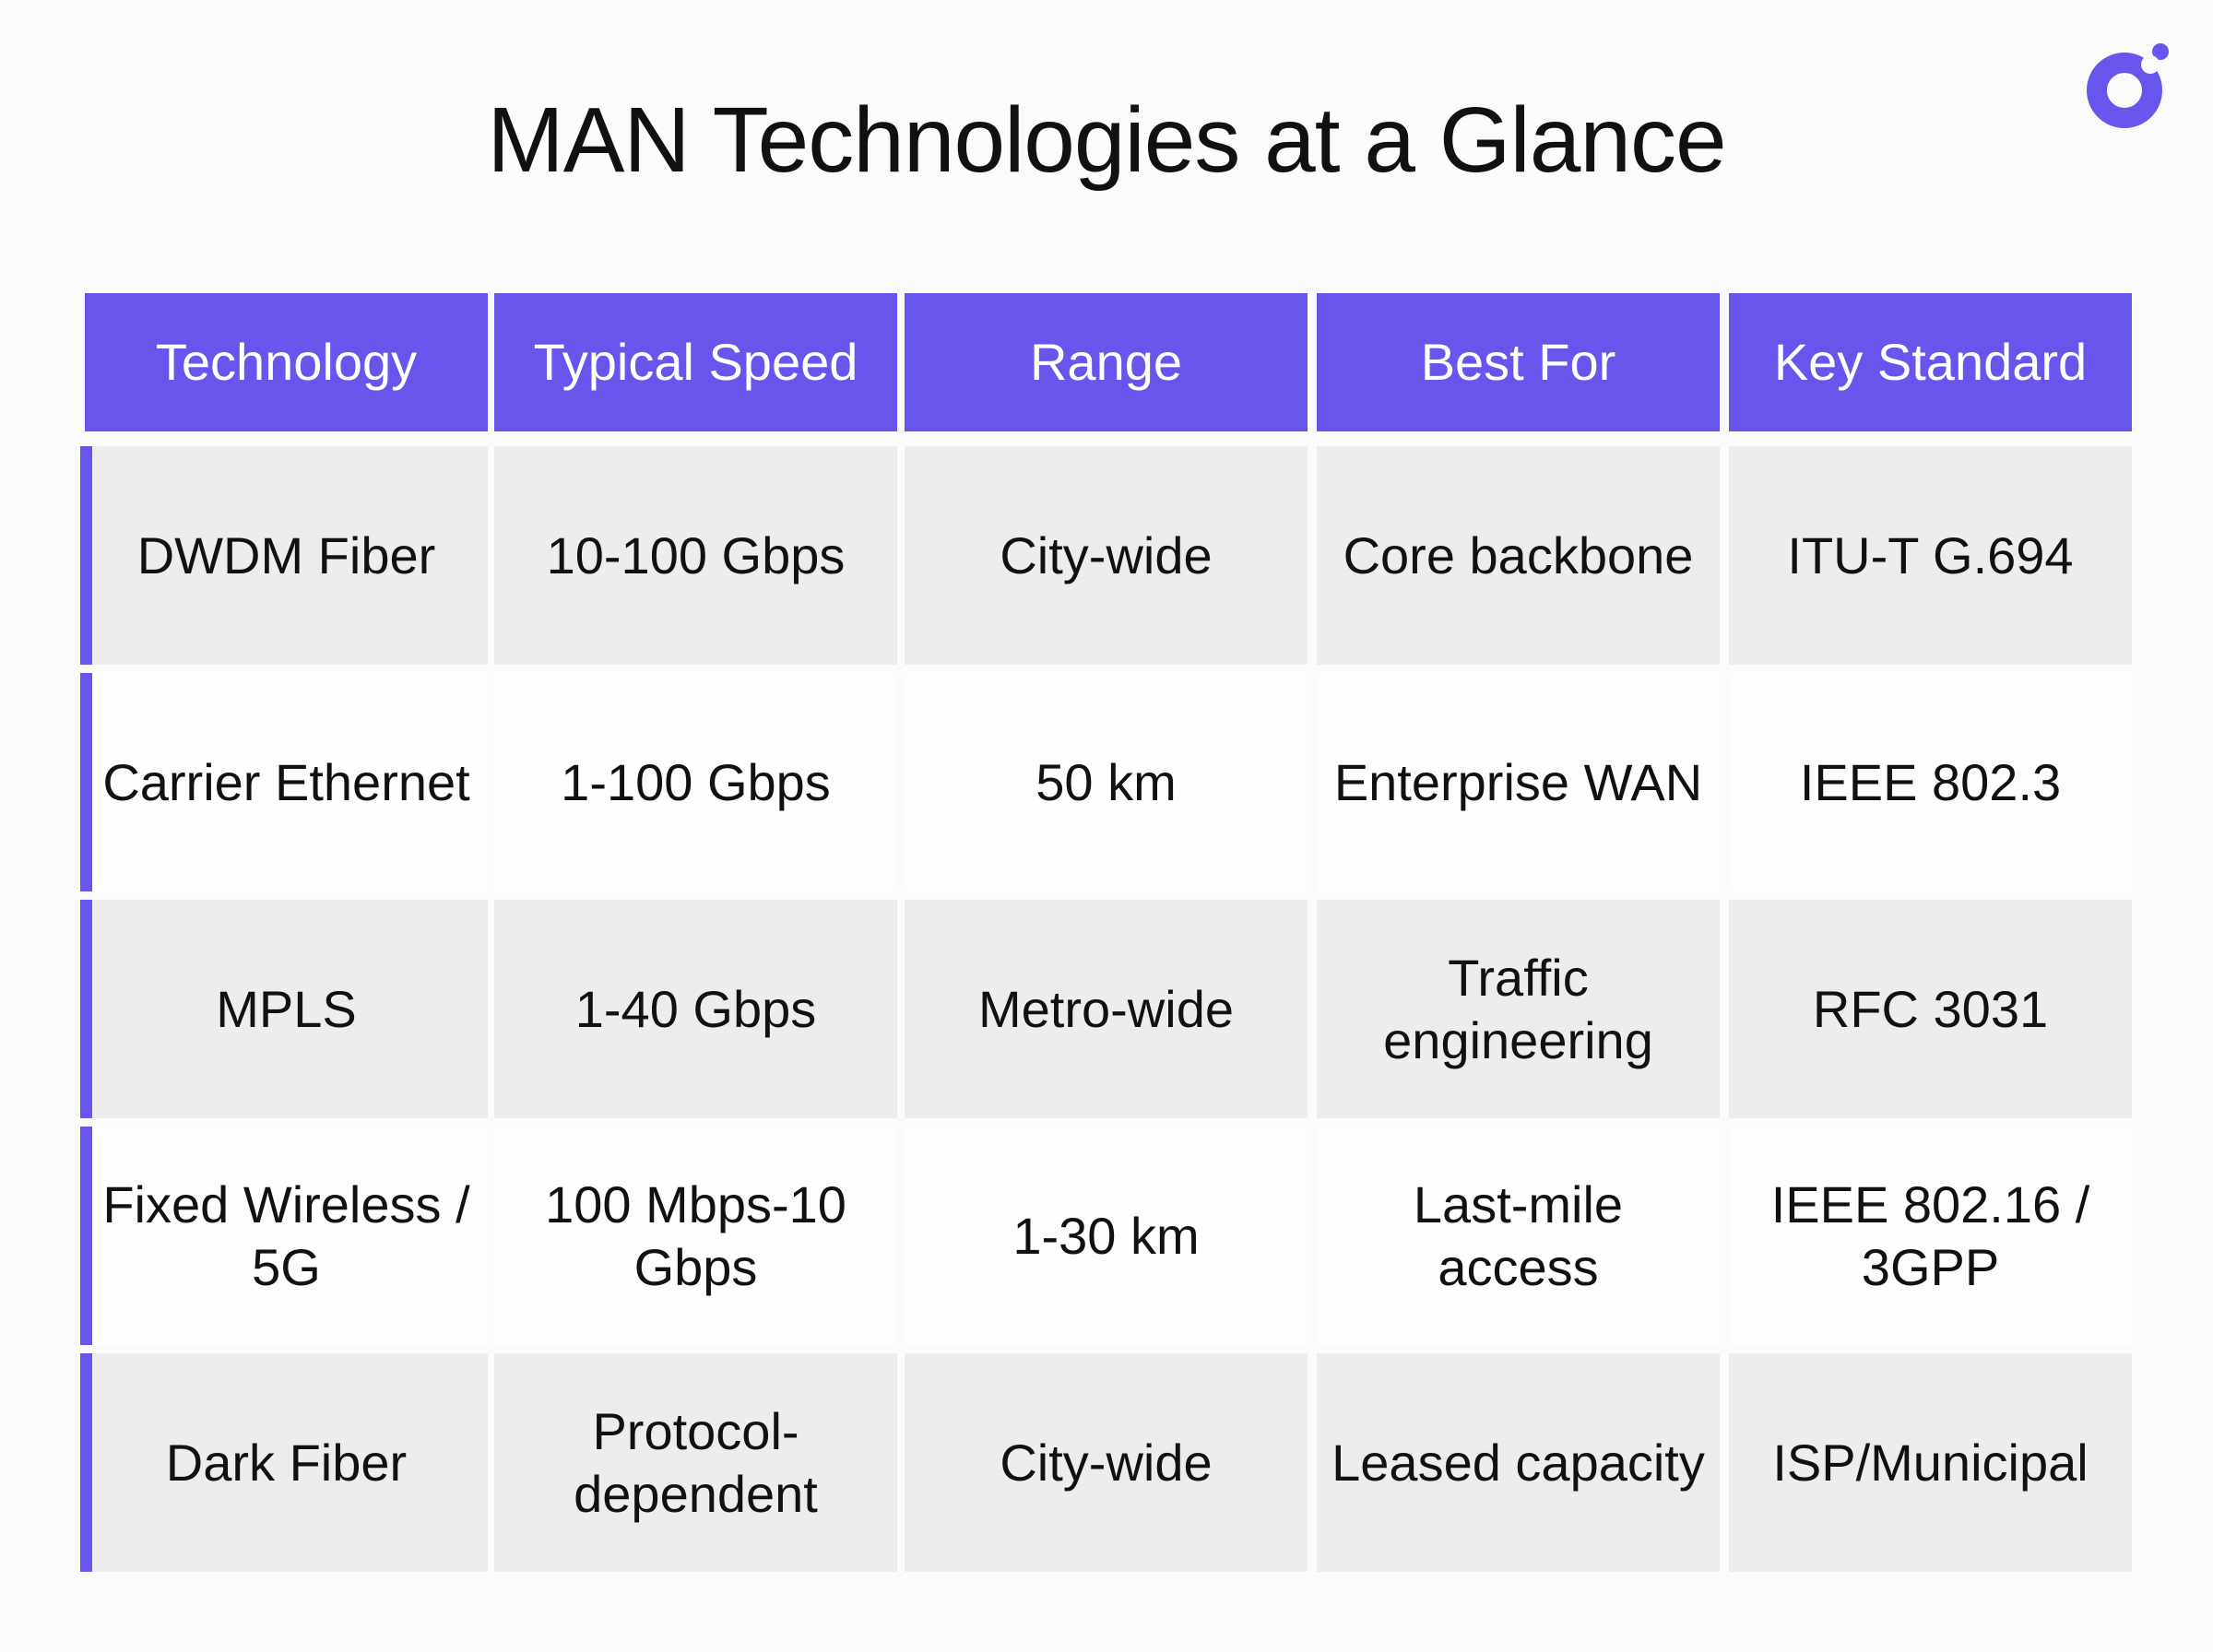 This screenshot has height=1652, width=2213. I want to click on table-cell: 50 km, so click(1106, 782).